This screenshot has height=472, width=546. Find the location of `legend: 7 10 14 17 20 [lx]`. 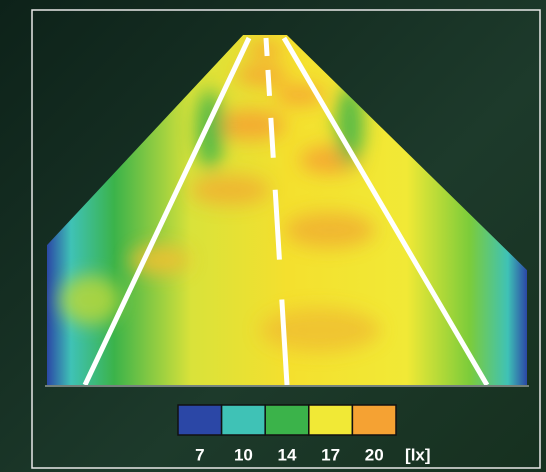

legend: 7 10 14 17 20 [lx] is located at coordinates (304, 434).